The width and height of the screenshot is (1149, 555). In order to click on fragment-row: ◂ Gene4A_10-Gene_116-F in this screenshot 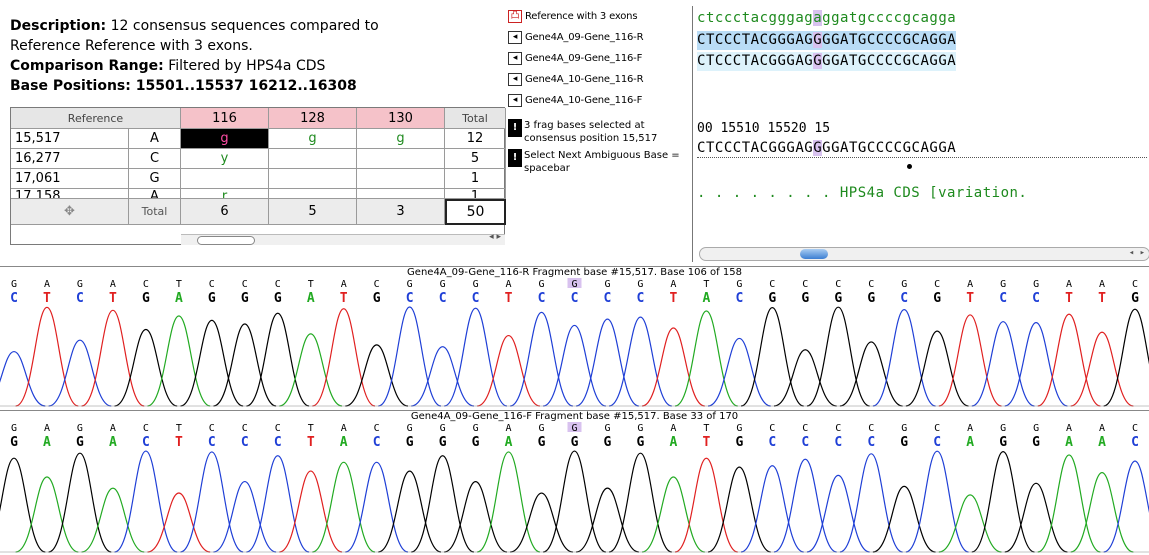, I will do `click(599, 100)`.